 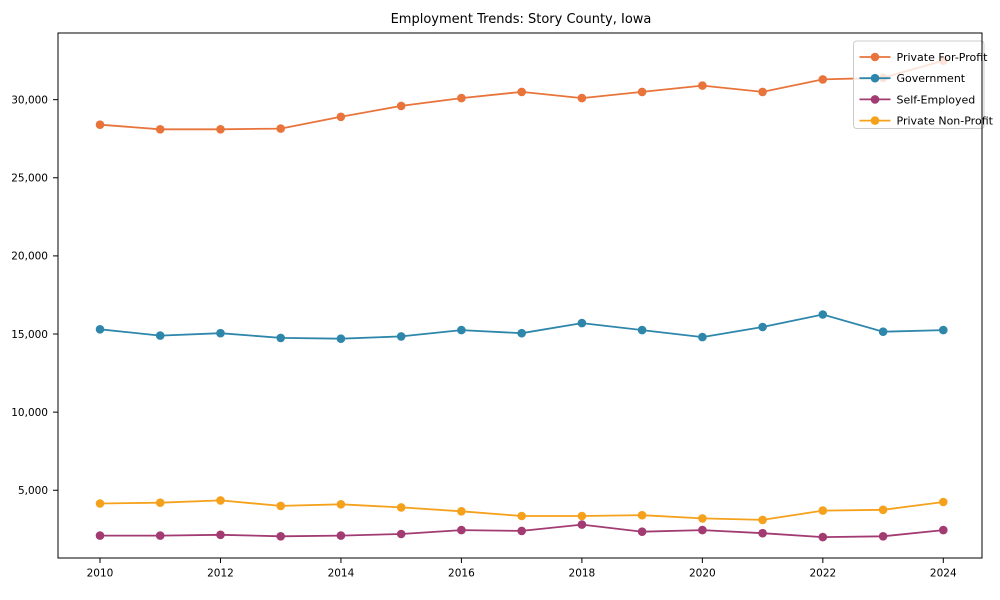 What do you see at coordinates (341, 574) in the screenshot?
I see `x-tick-label: 2014` at bounding box center [341, 574].